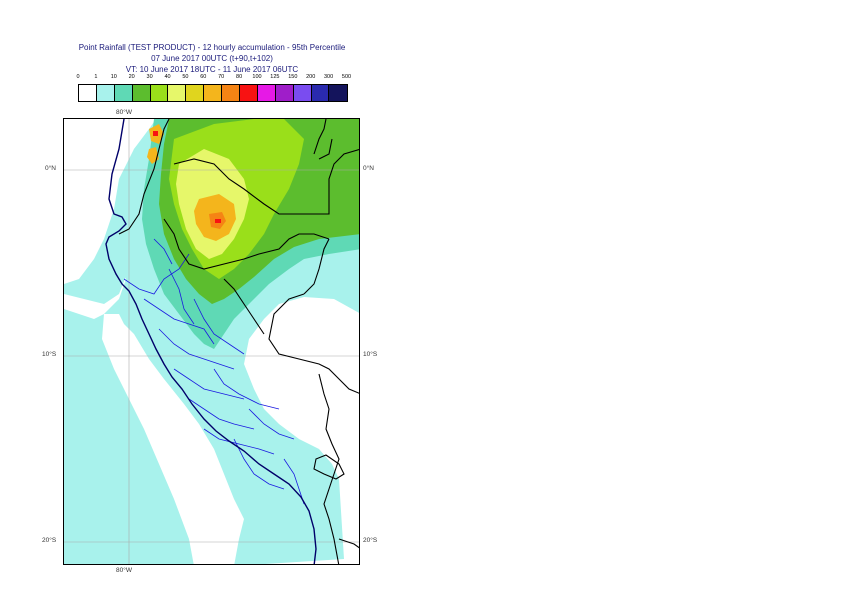 The width and height of the screenshot is (842, 596). Describe the element at coordinates (155, 133) in the screenshot. I see `rain-field-north-red` at that location.